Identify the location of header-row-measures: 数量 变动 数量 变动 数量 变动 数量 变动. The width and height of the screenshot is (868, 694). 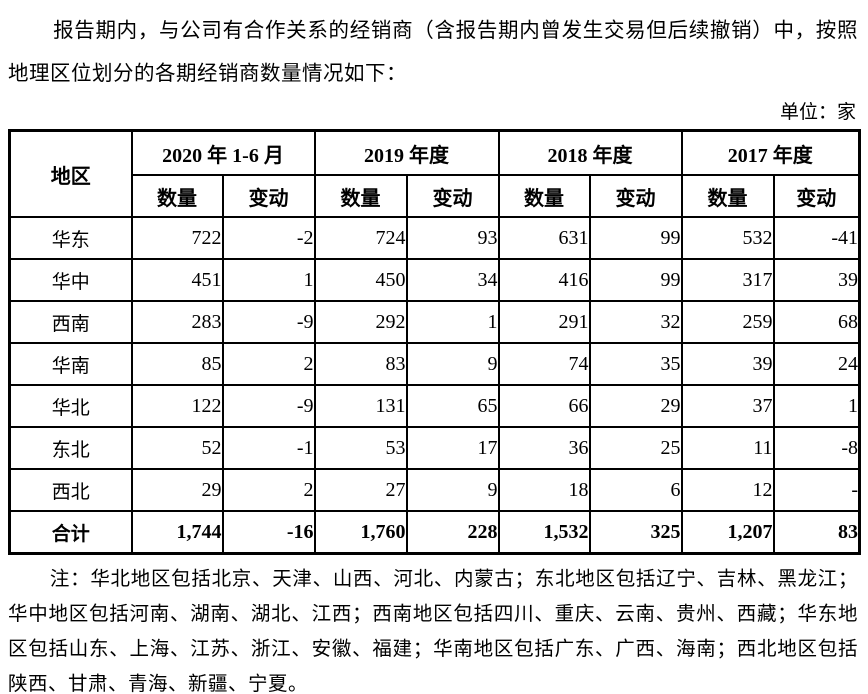
(435, 196).